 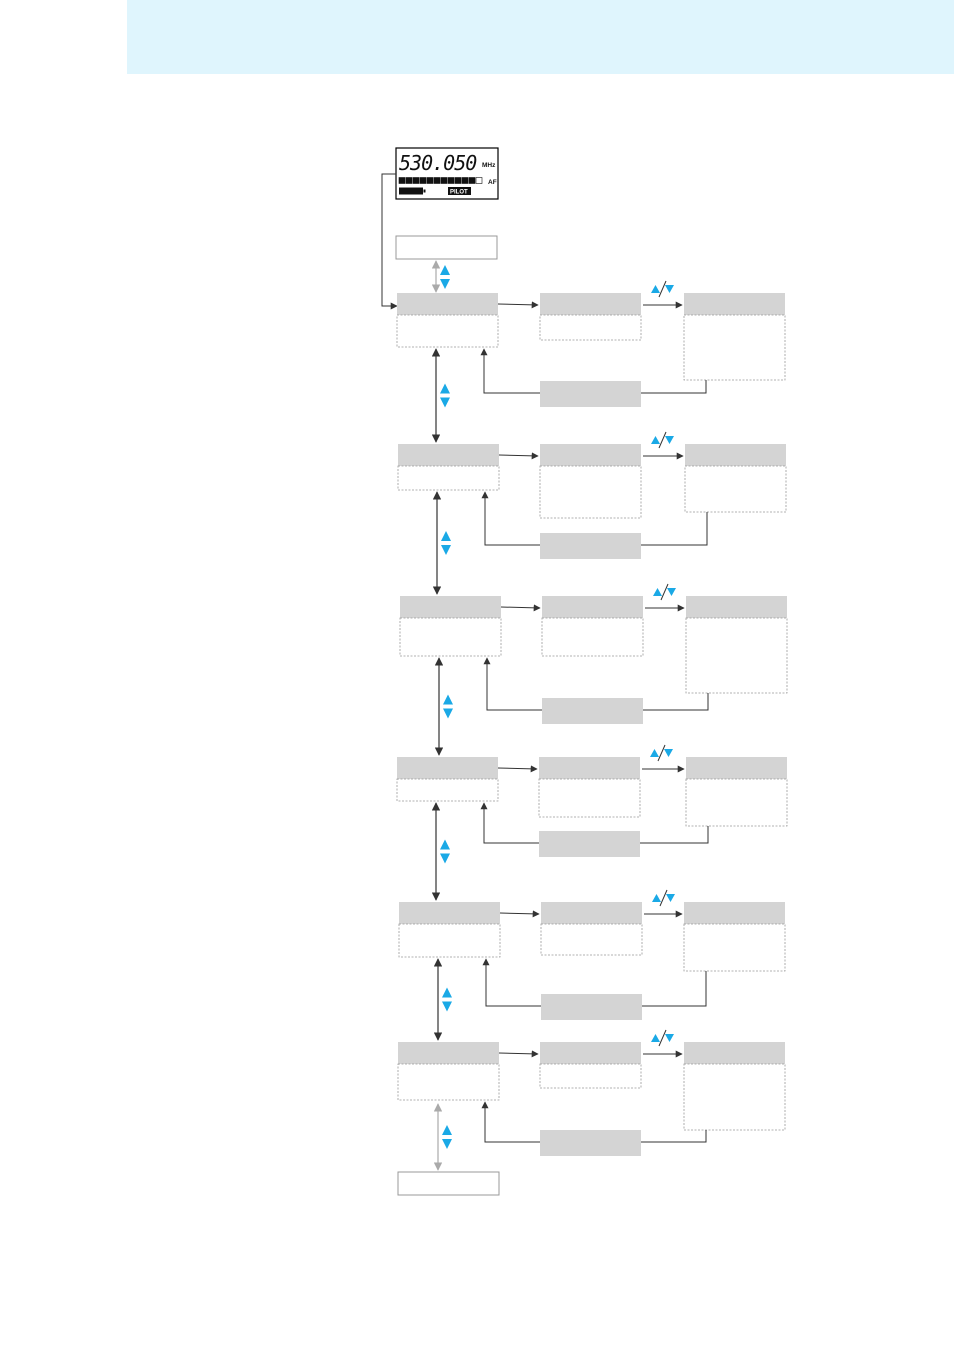 I want to click on battery-icon, so click(x=412, y=191).